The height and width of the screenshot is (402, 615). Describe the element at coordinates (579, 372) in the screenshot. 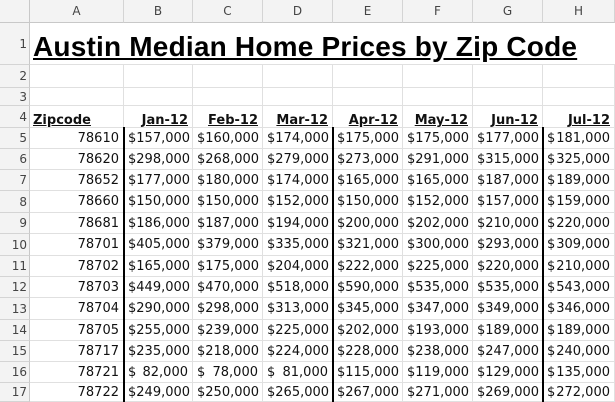

I see `price-cell: $135,000` at that location.